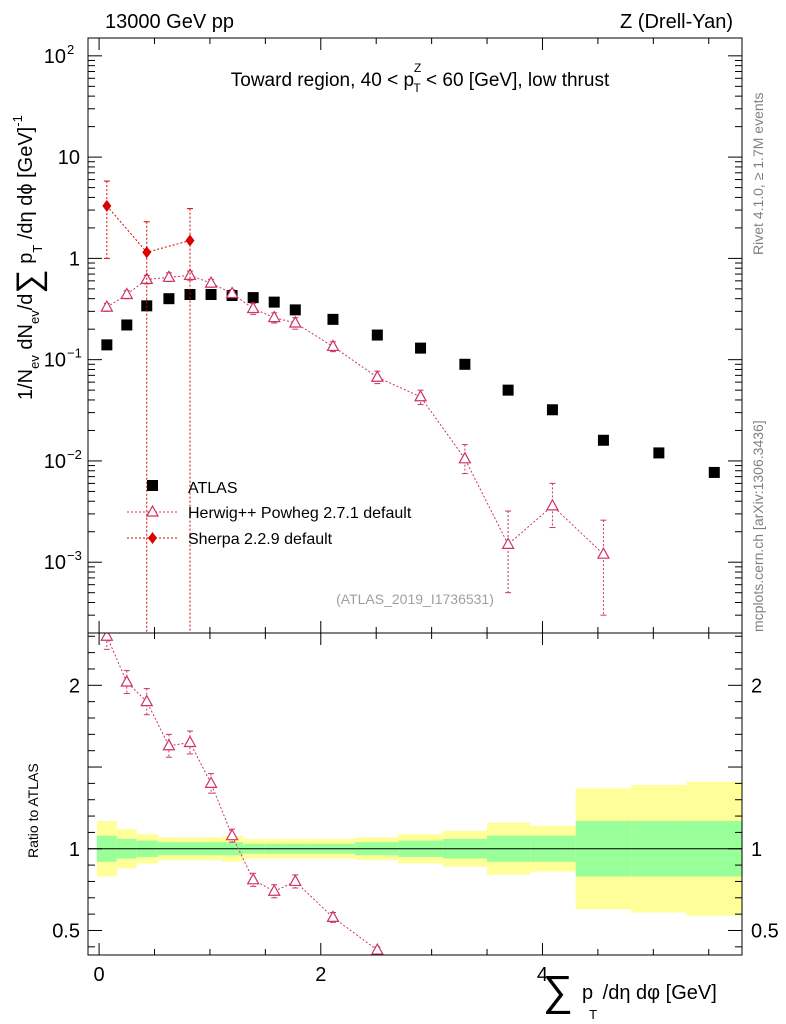  Describe the element at coordinates (515, 80) in the screenshot. I see `title-tail: < 60 [GeV], low thrust` at that location.